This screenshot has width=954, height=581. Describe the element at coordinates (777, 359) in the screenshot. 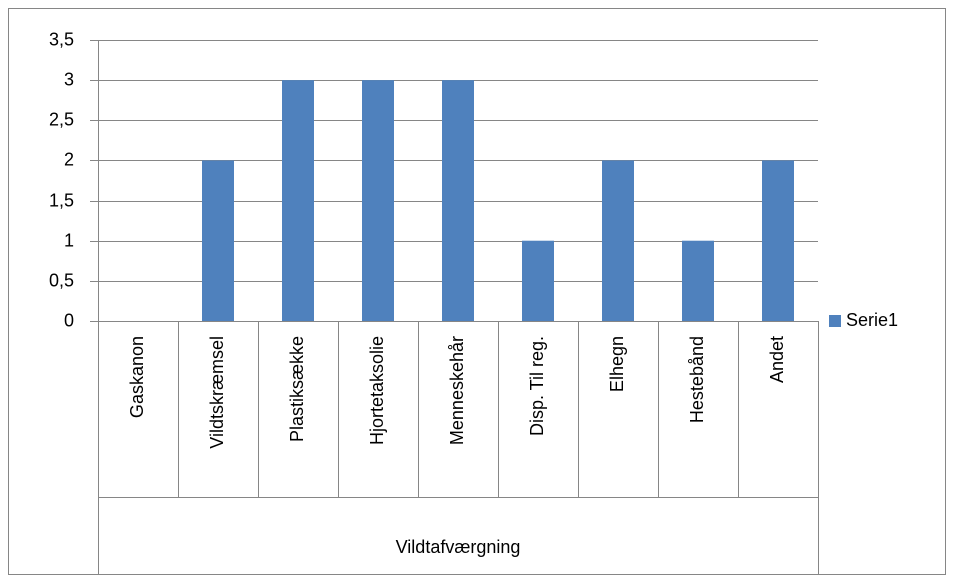

I see `x-tick-label: Andet` at that location.